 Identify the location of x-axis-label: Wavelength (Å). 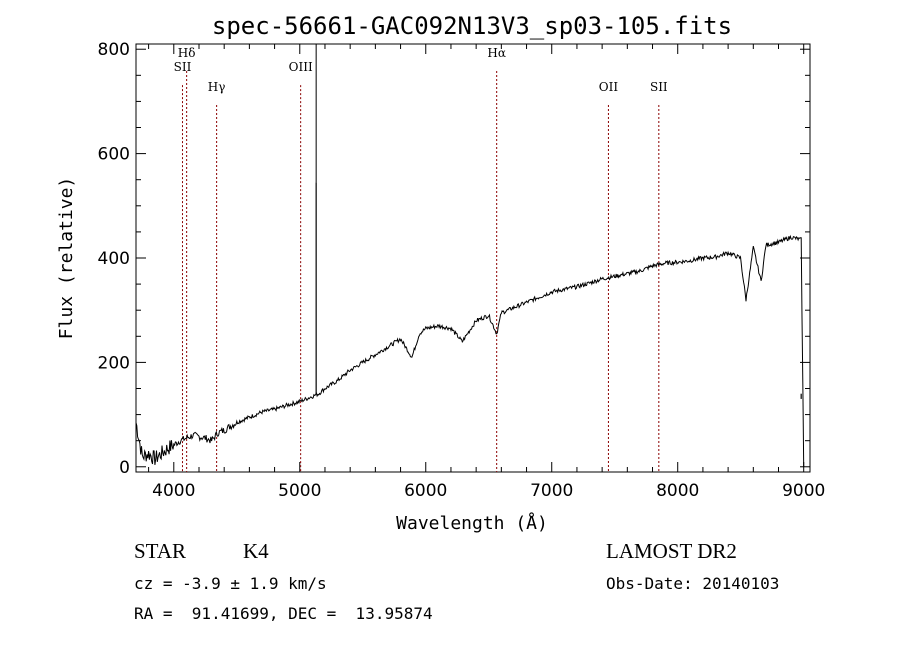
(472, 523).